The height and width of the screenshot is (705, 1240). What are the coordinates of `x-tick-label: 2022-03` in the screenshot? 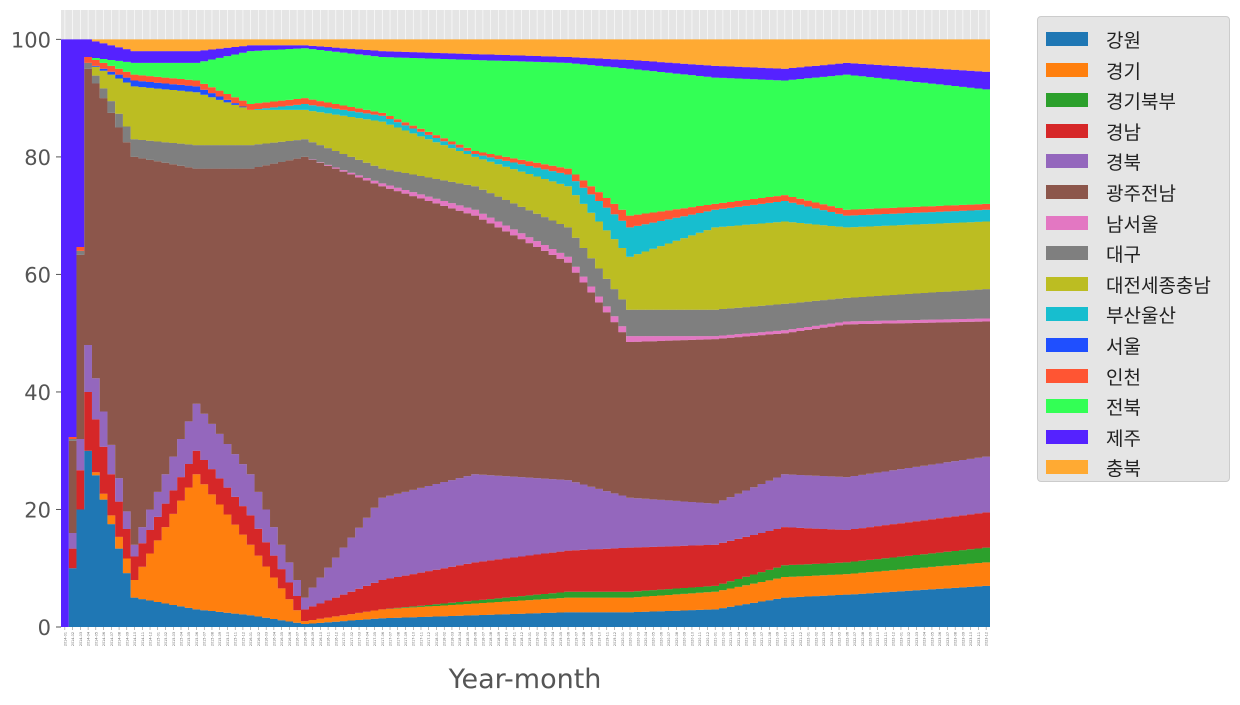 It's located at (824, 639).